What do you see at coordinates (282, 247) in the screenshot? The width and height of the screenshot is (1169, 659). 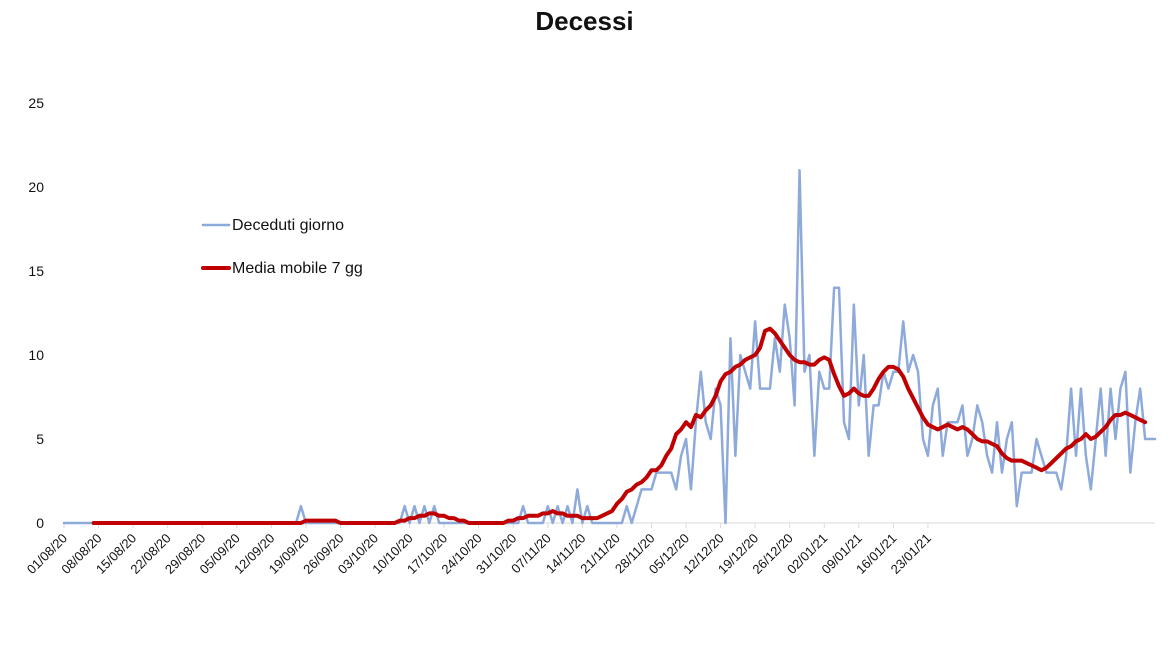 I see `legend: Deceduti giorno Media mobile 7 gg` at bounding box center [282, 247].